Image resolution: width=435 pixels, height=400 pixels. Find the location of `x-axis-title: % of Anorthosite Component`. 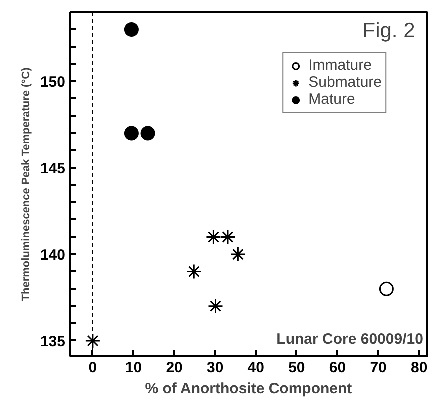

x-axis-title: % of Anorthosite Component is located at coordinates (248, 389).